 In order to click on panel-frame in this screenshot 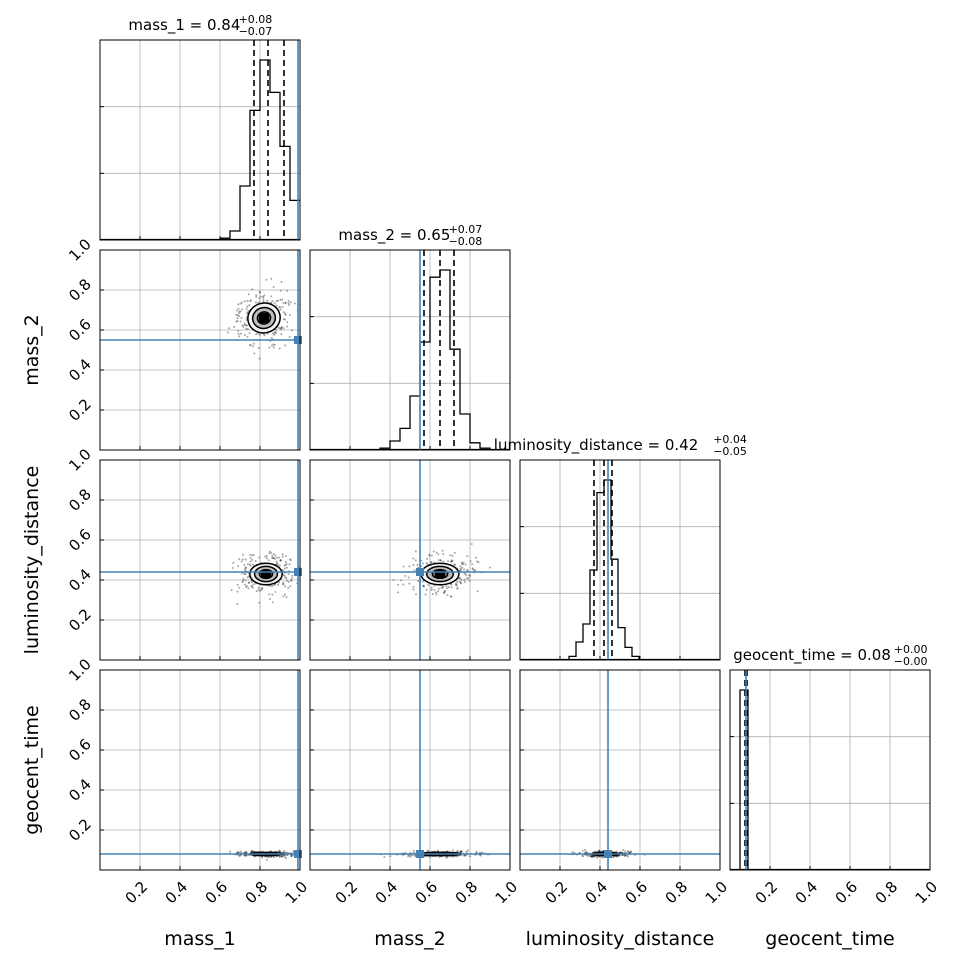, I will do `click(830, 770)`.